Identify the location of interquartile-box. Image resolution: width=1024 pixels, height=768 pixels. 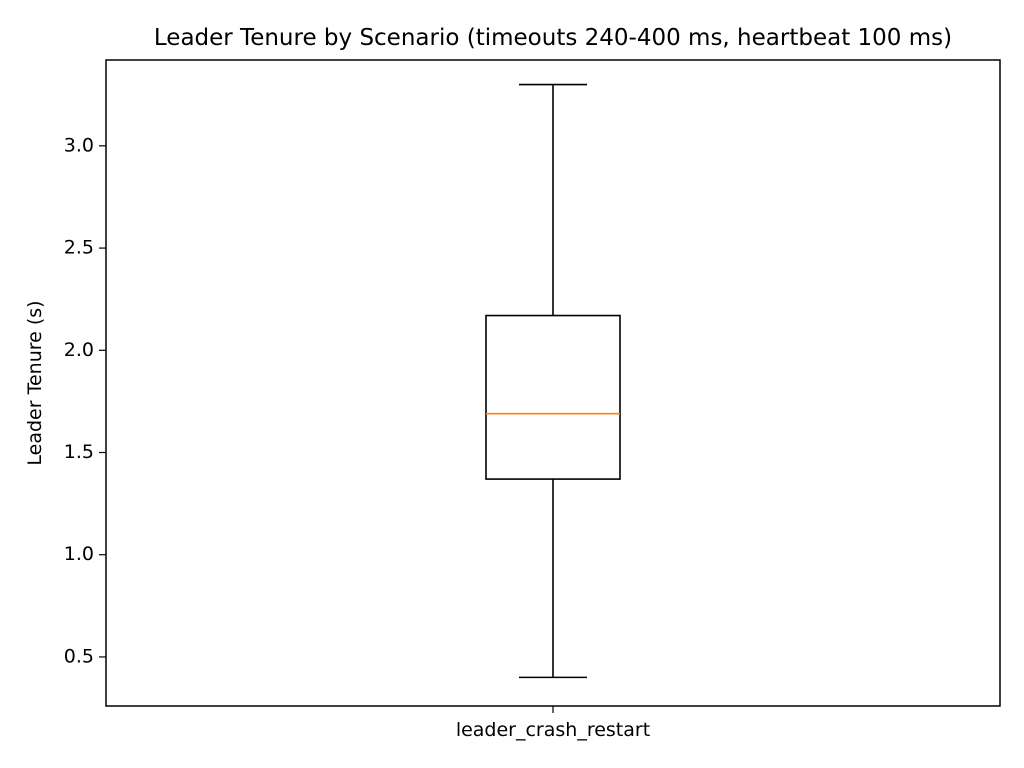
(553, 397).